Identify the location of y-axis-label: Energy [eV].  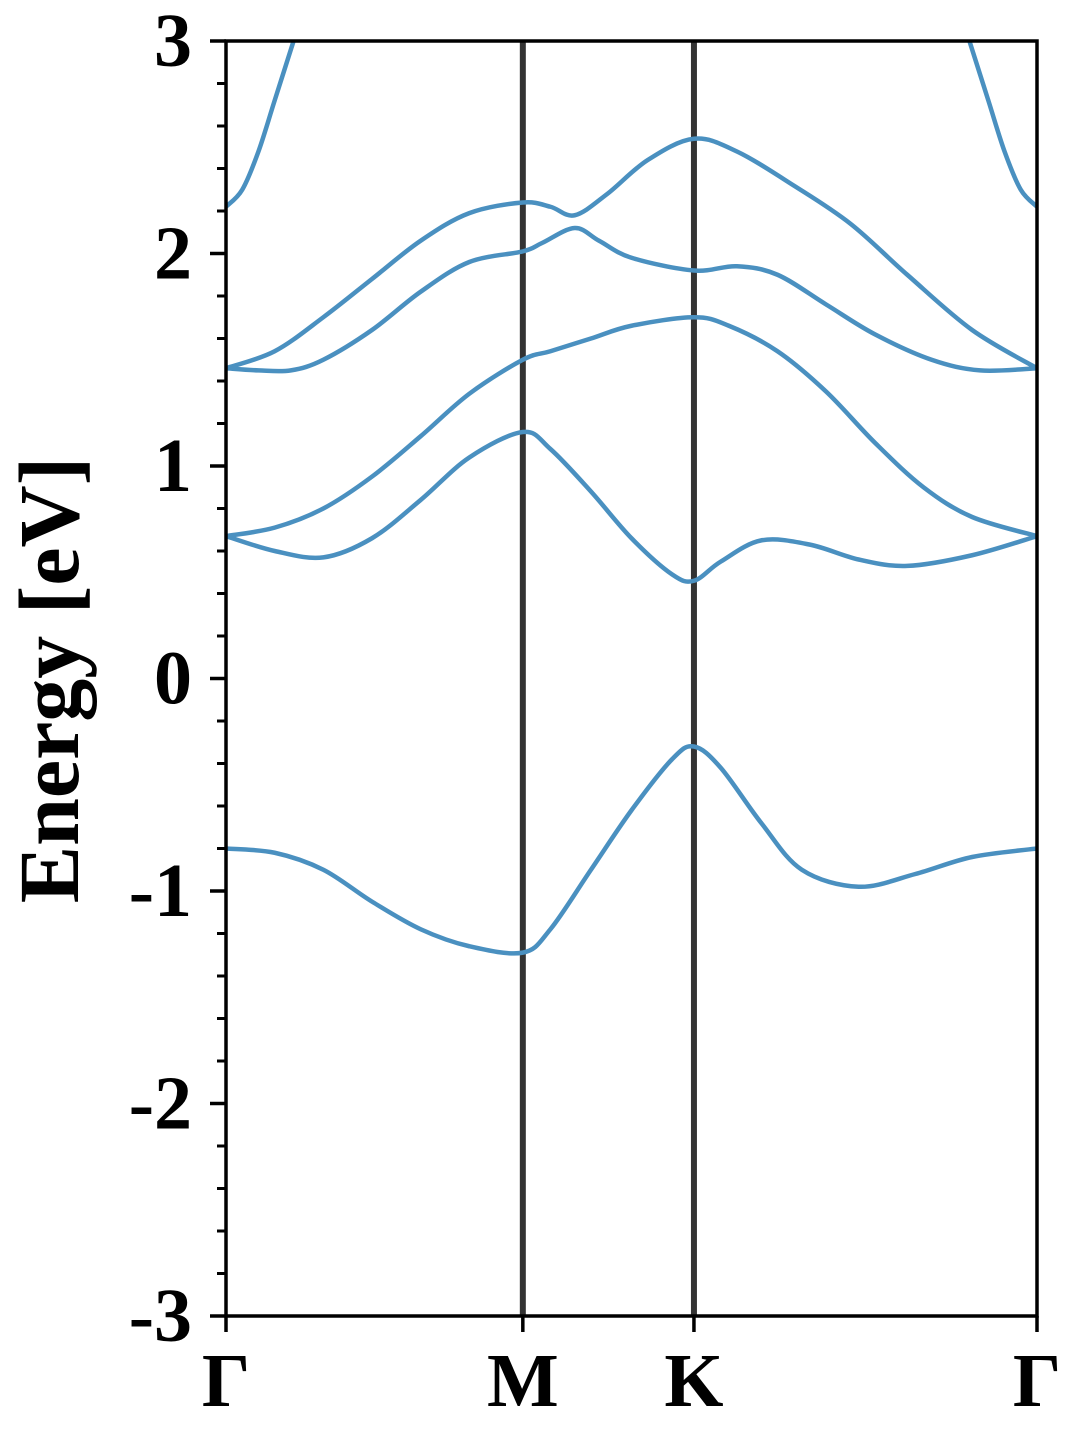
(49, 680).